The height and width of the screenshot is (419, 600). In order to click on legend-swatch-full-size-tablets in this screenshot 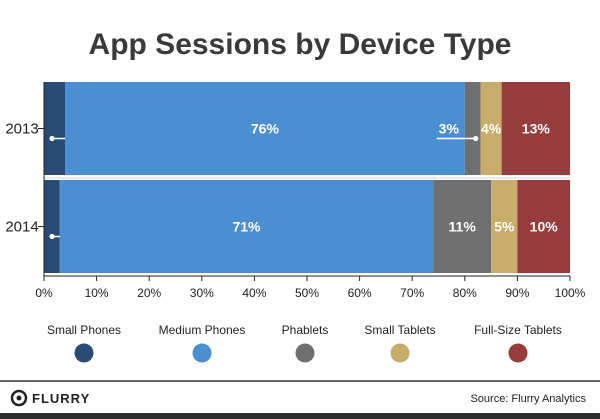, I will do `click(518, 353)`.